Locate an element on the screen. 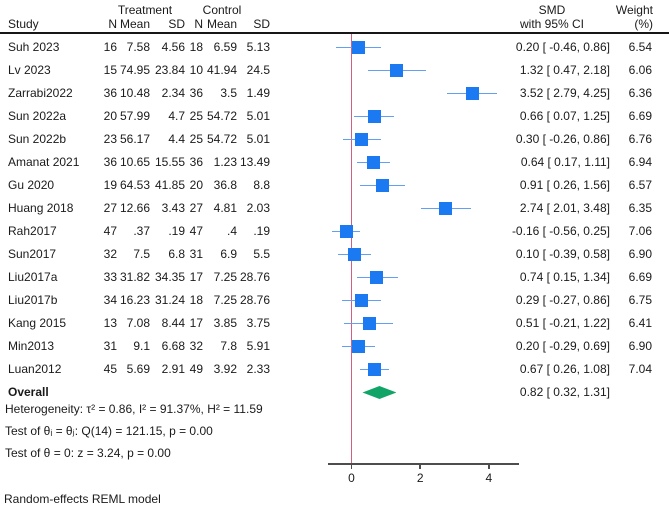  control-sd: 5.01 is located at coordinates (258, 139).